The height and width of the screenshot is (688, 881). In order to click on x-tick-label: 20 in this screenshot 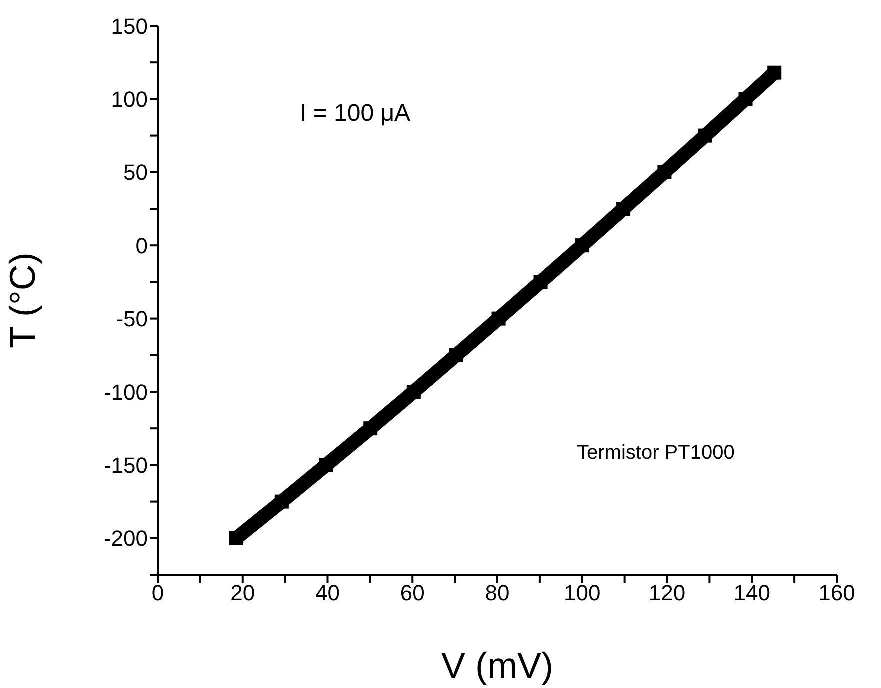, I will do `click(243, 593)`.